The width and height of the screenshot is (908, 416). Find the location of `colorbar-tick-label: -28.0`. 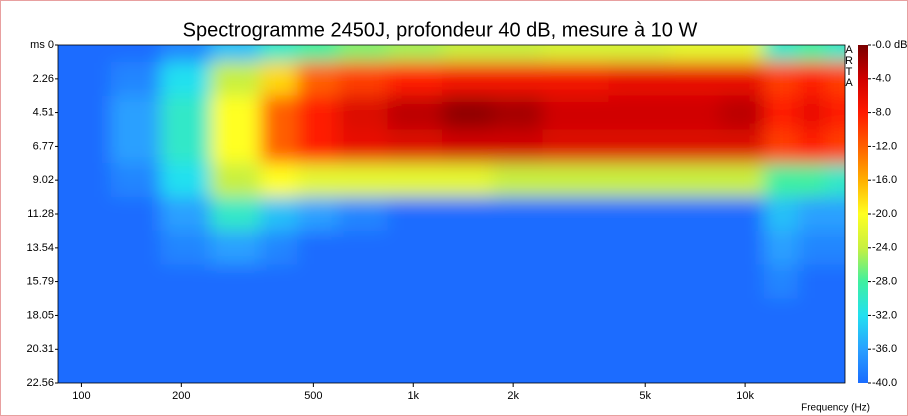

colorbar-tick-label: -28.0 is located at coordinates (884, 282).